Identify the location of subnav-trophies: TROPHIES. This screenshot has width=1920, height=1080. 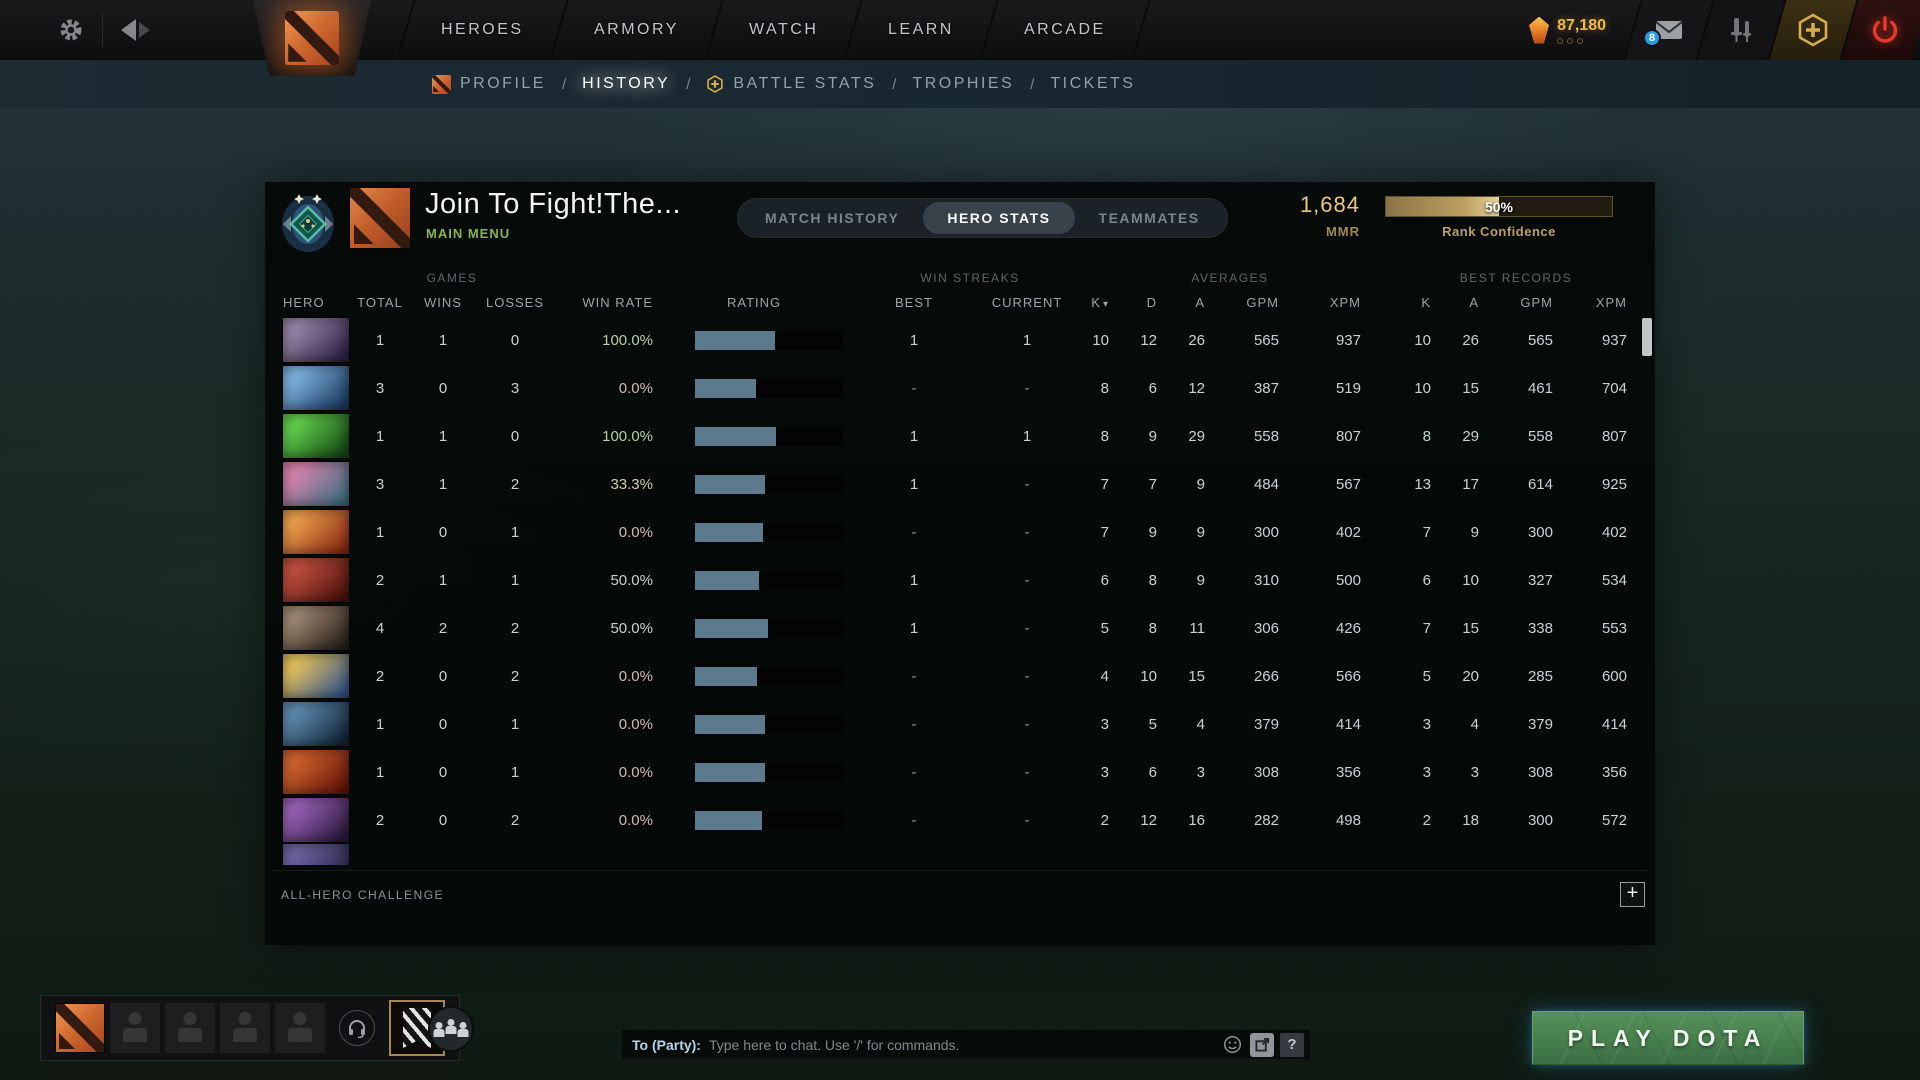
(963, 83).